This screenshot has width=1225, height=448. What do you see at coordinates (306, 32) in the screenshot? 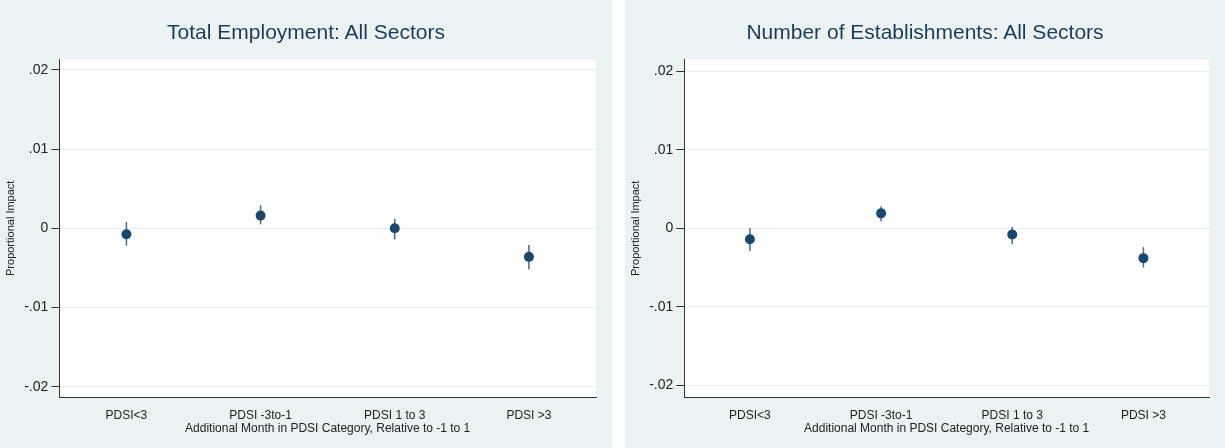
I see `chart-title: Total Employment: All Sectors` at bounding box center [306, 32].